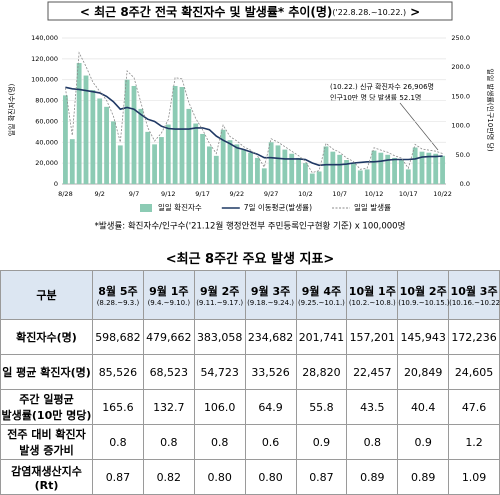 The height and width of the screenshot is (495, 500). I want to click on x-tick-label: 10/12, so click(374, 194).